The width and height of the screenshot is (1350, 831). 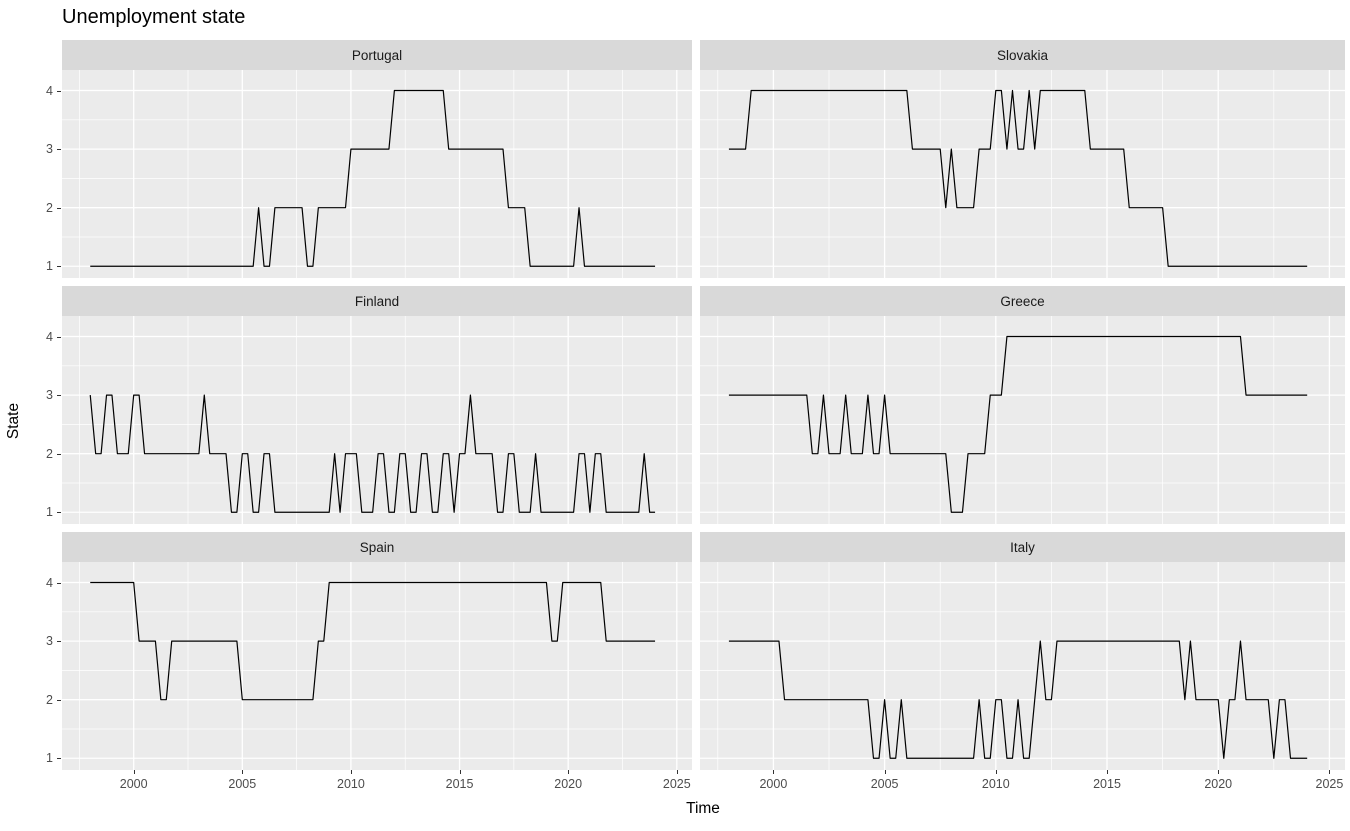 I want to click on series-line-finland, so click(x=372, y=453).